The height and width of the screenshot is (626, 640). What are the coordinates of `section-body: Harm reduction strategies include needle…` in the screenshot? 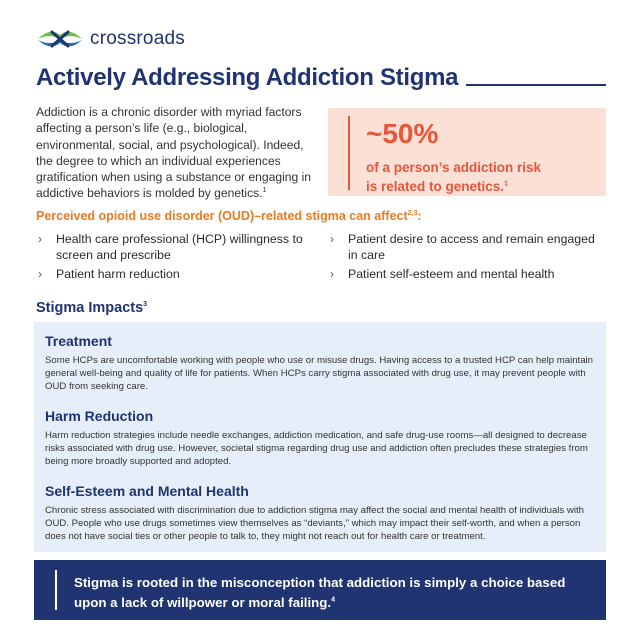 It's located at (316, 449).